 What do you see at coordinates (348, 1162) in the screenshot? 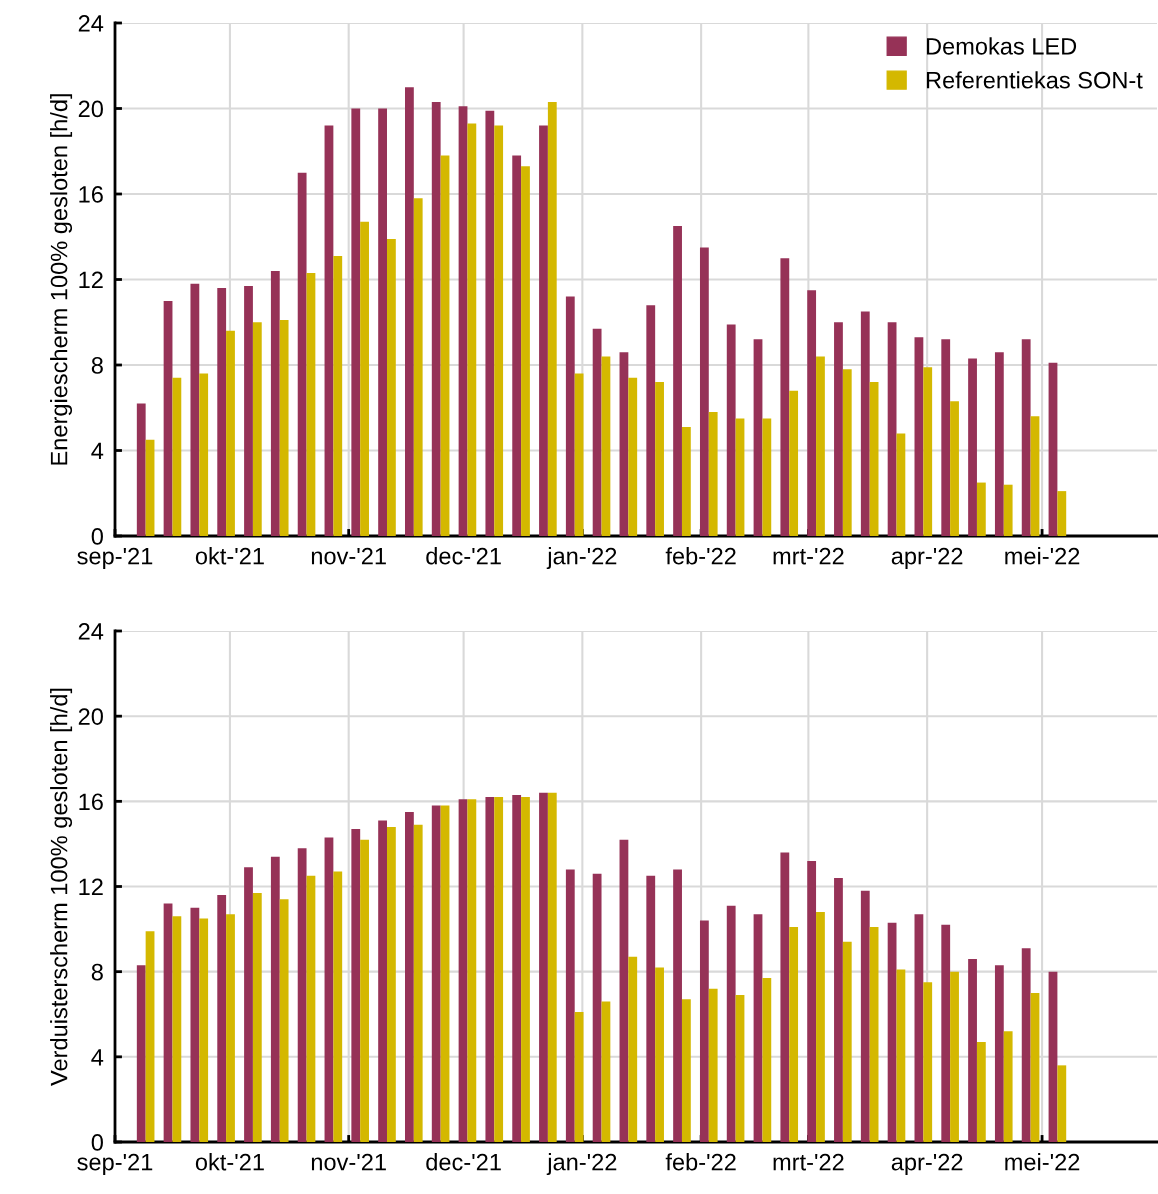
I see `x-tick-label: nov-'21` at bounding box center [348, 1162].